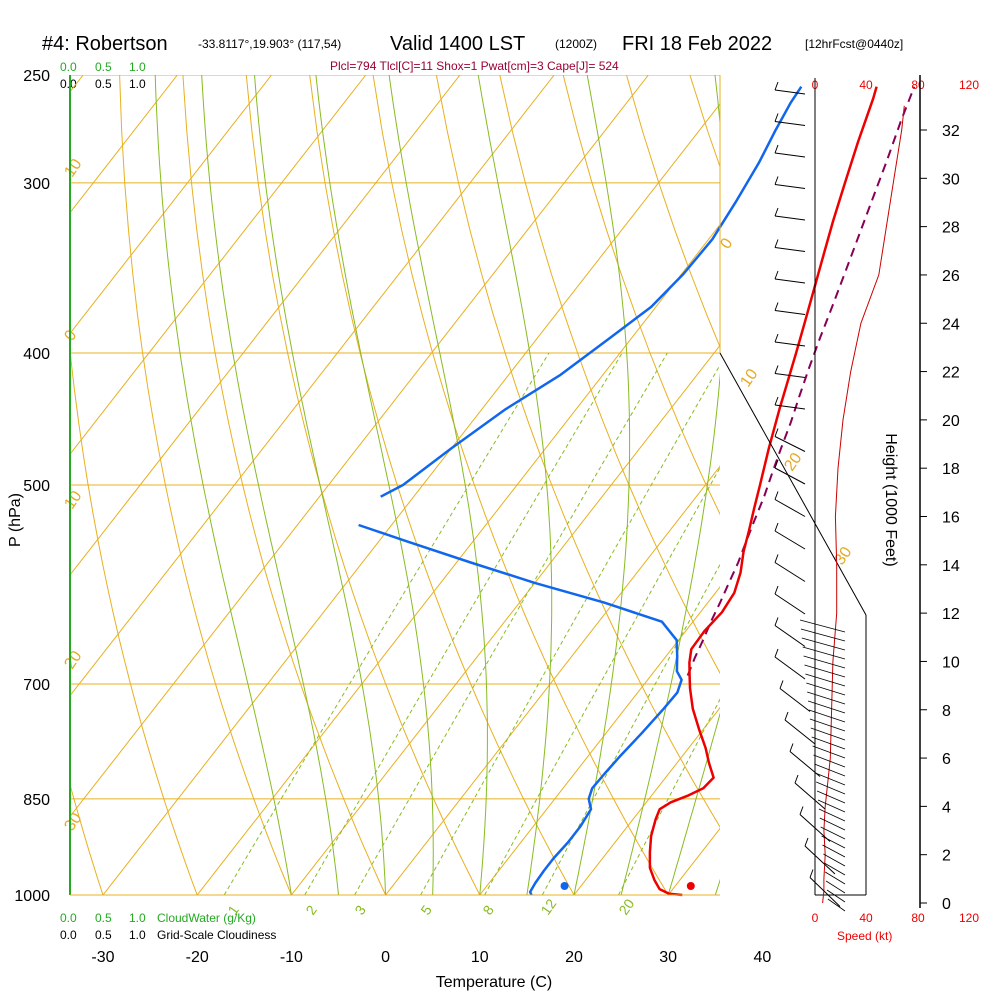  What do you see at coordinates (697, 44) in the screenshot?
I see `title-date: FRI 18 Feb 2022` at bounding box center [697, 44].